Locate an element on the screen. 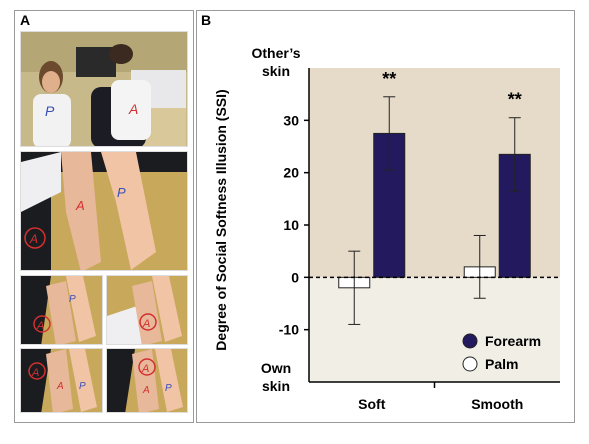 The image size is (589, 444). legend-label-palm: Palm is located at coordinates (501, 364).